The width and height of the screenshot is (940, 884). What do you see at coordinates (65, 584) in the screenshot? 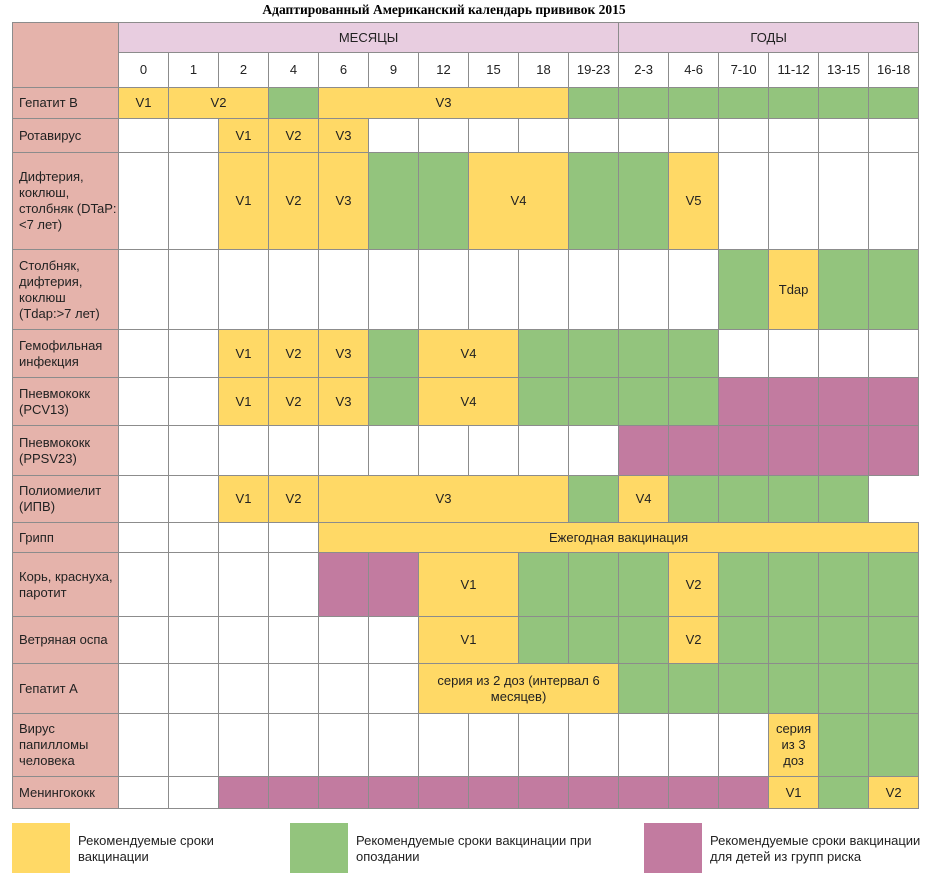
I see `vaccine-name: Корь, краснуха, паротит` at bounding box center [65, 584].